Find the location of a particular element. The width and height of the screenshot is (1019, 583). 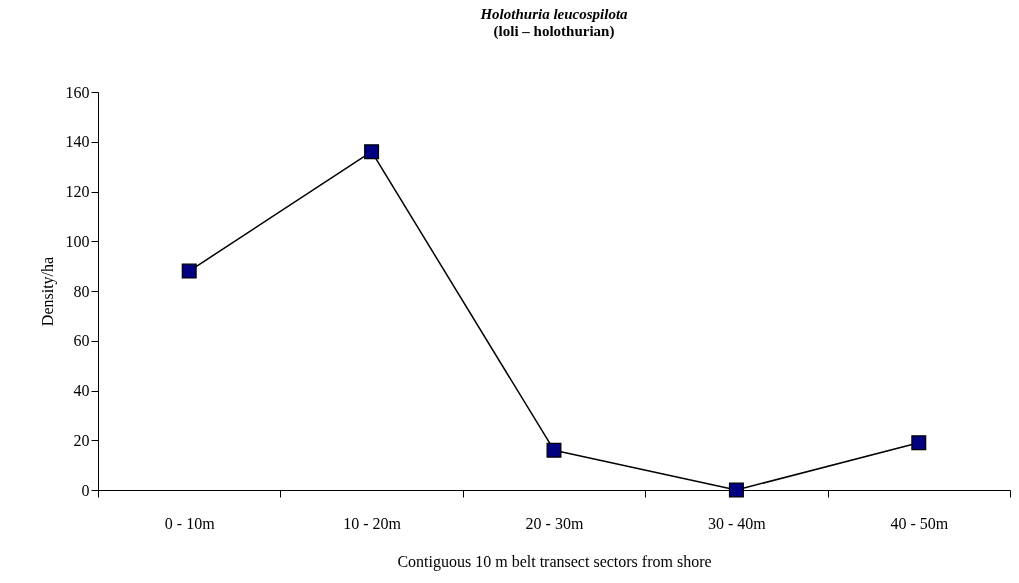

x-axis-title: Contiguous 10 m belt transect sectors from shore is located at coordinates (554, 561).